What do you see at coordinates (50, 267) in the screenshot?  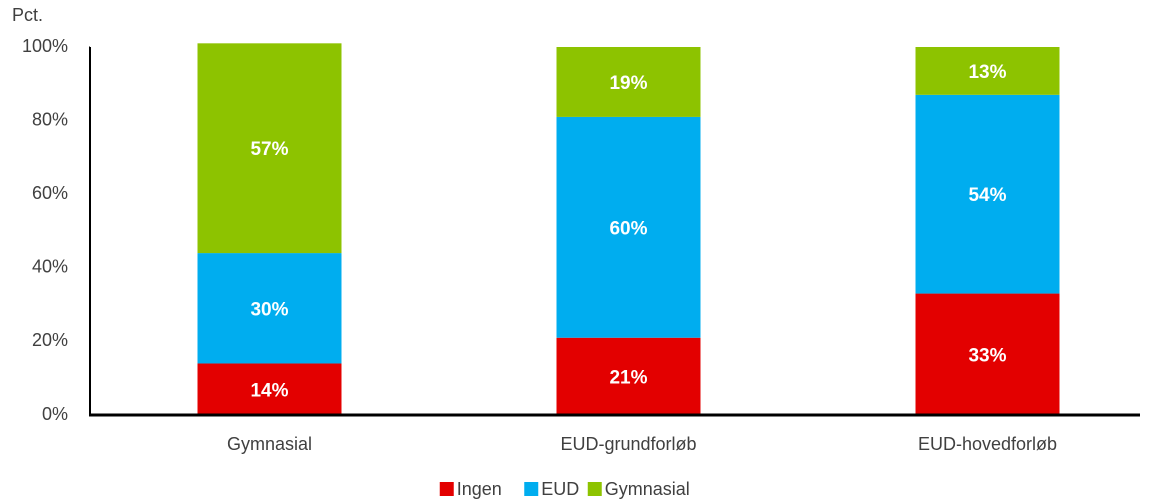 I see `y-tick-label: 40%` at bounding box center [50, 267].